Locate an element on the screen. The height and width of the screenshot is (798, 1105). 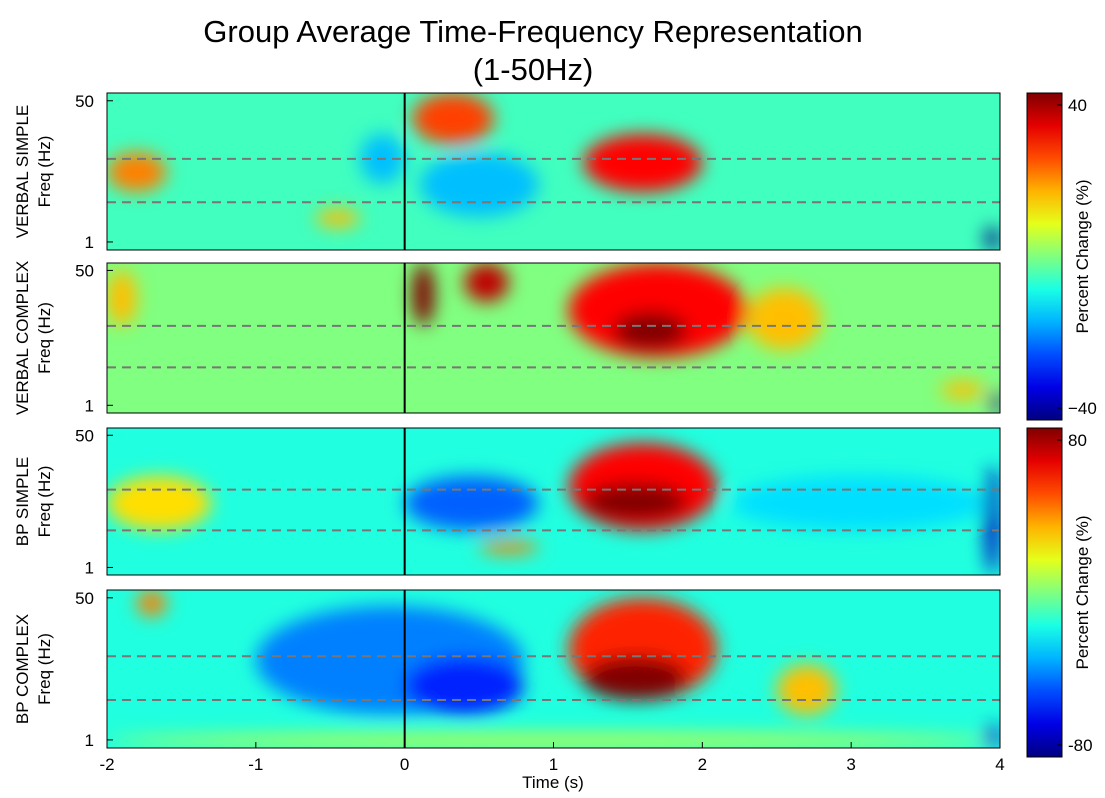
panel-name: BP COMPLEX is located at coordinates (22, 669).